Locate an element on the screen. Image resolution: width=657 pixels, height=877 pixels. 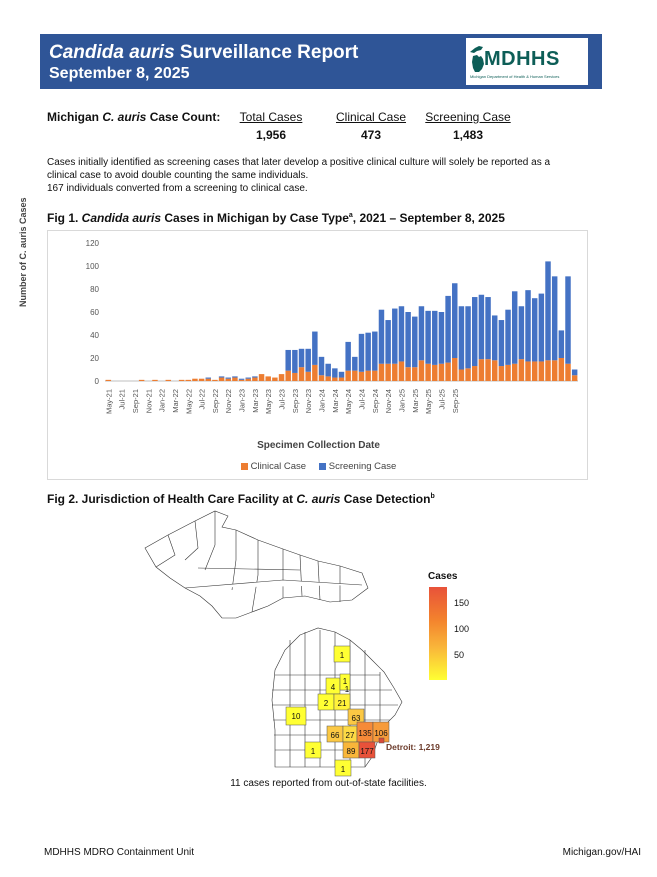
y-tick-label: 120 is located at coordinates (93, 243).